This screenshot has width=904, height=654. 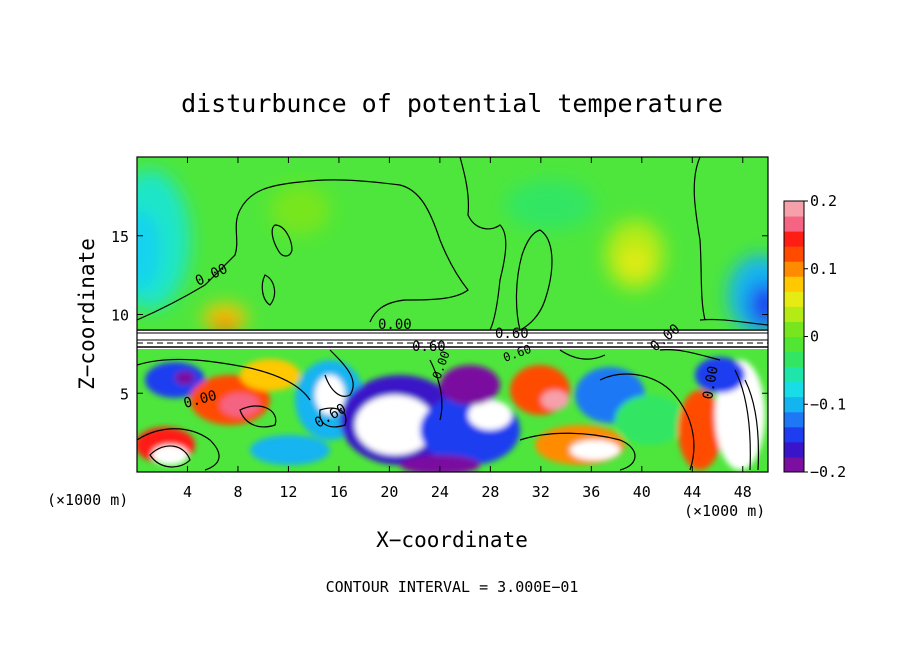 What do you see at coordinates (758, 305) in the screenshot?
I see `cool-region-right-core` at bounding box center [758, 305].